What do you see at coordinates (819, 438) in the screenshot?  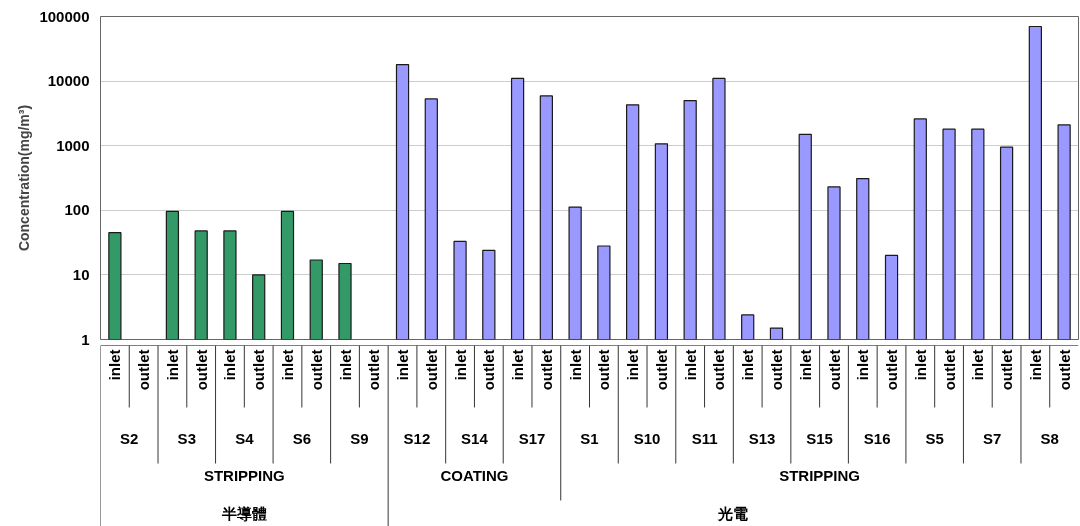 I see `text: S15` at bounding box center [819, 438].